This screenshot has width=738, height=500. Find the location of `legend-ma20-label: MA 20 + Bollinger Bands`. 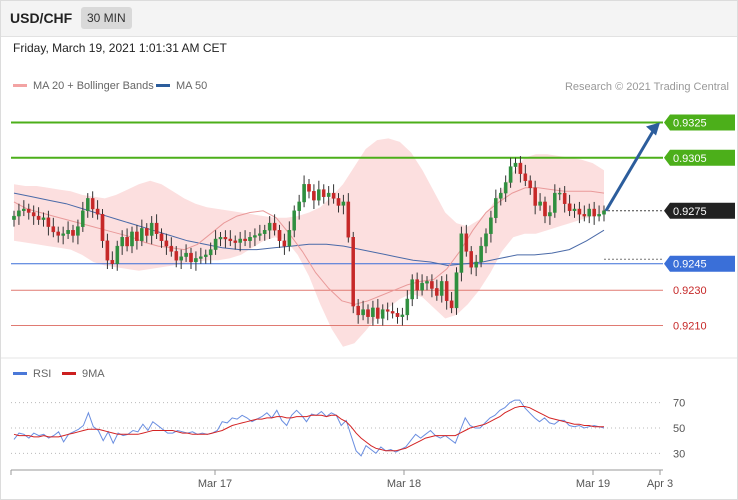

legend-ma20-label: MA 20 + Bollinger Bands is located at coordinates (93, 86).